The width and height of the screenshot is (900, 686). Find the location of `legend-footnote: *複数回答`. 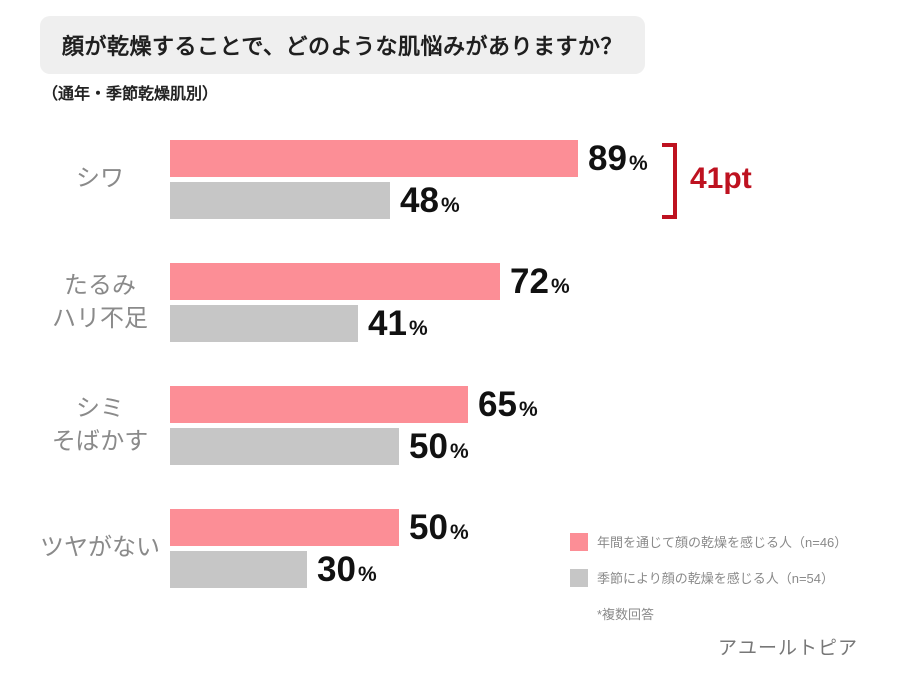

legend-footnote: *複数回答 is located at coordinates (626, 614).